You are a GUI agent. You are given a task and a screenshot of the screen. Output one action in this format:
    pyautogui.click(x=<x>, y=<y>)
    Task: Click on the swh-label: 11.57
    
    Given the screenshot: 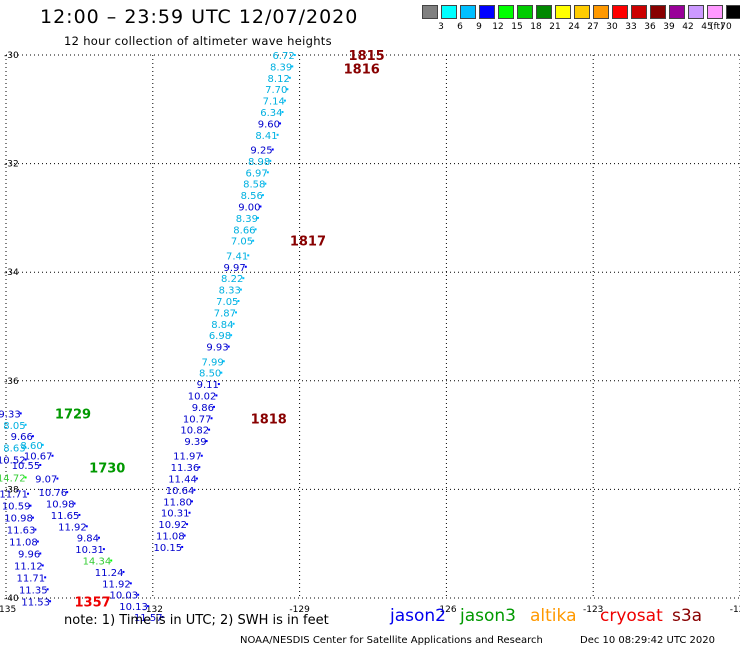 What is the action you would take?
    pyautogui.click(x=148, y=618)
    